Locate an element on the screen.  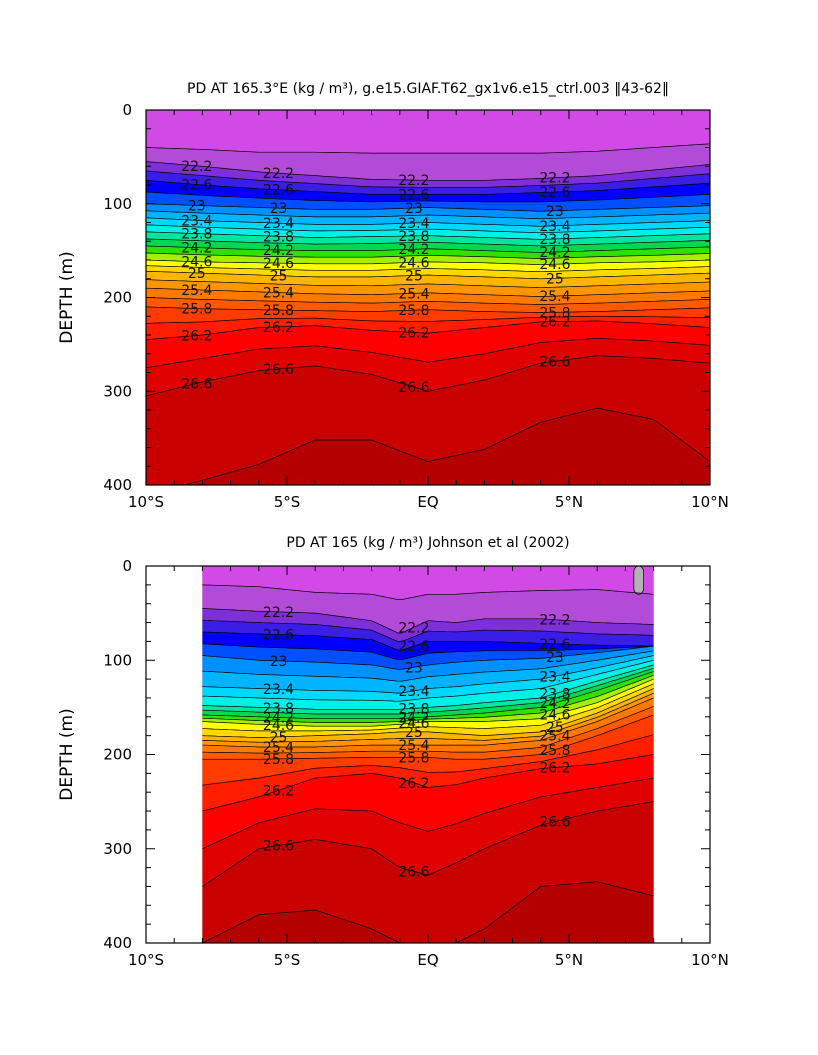
y-tick-label: 100 is located at coordinates (117, 204).